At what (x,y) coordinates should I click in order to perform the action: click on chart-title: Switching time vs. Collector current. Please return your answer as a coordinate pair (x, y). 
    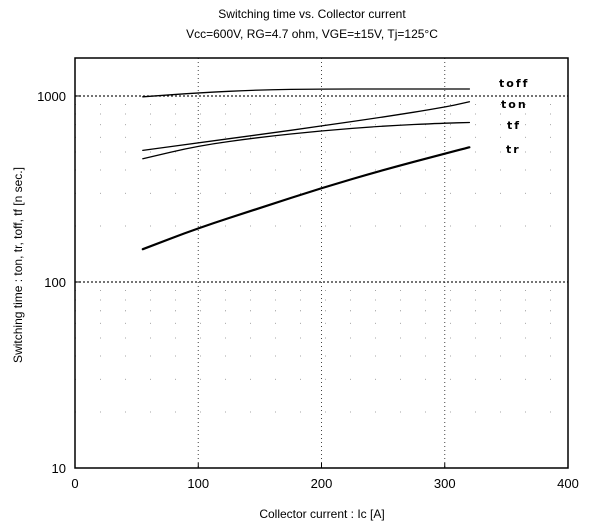
    Looking at the image, I should click on (312, 14).